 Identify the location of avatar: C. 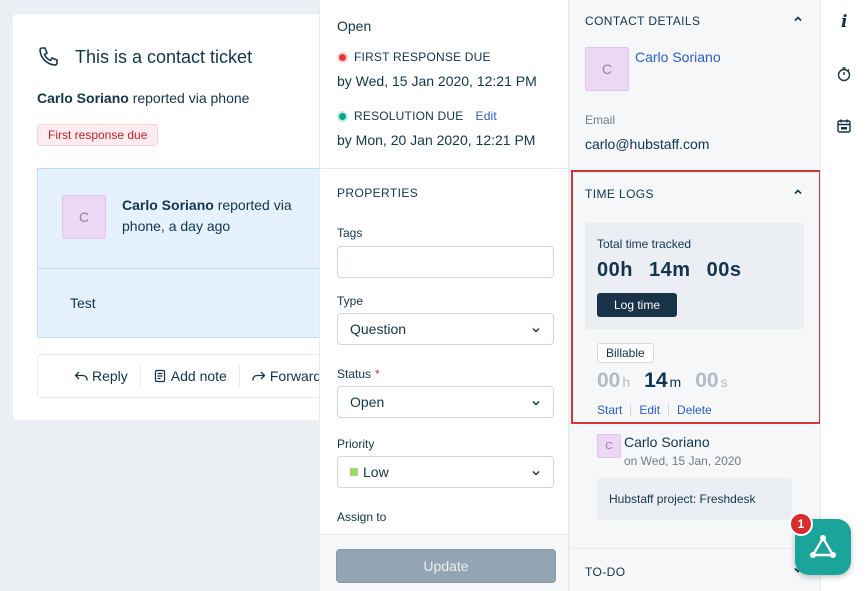
(84, 217).